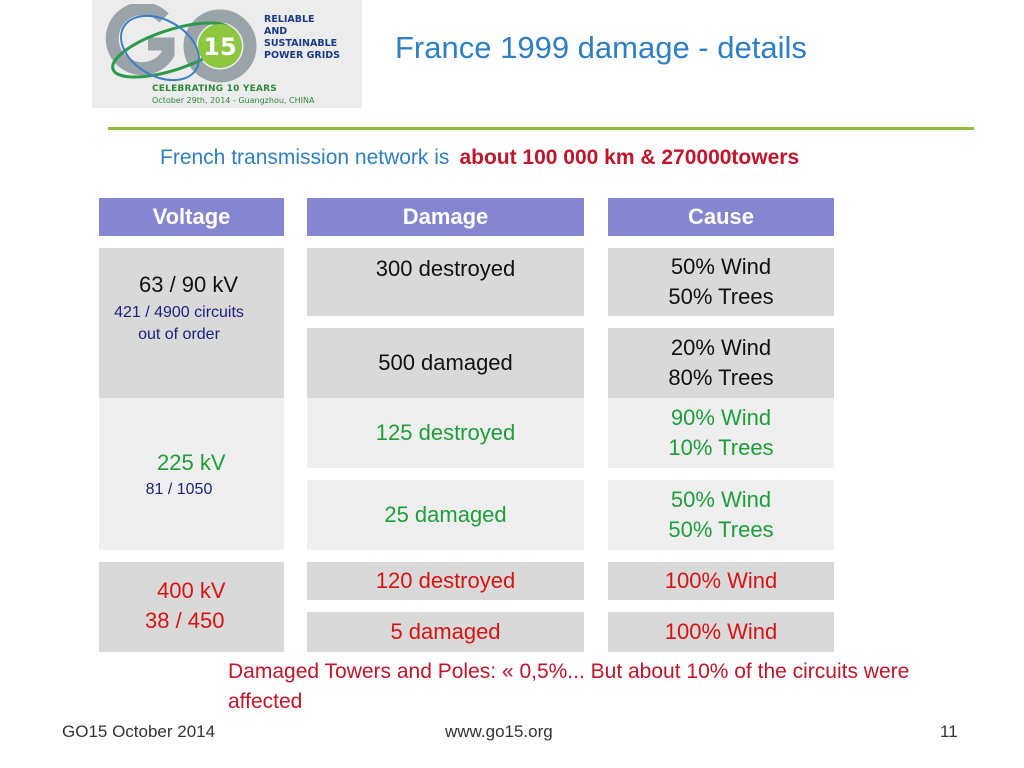 This screenshot has width=1024, height=768. What do you see at coordinates (179, 323) in the screenshot?
I see `voltage-circuits: 421 / 4900 circuits out of order` at bounding box center [179, 323].